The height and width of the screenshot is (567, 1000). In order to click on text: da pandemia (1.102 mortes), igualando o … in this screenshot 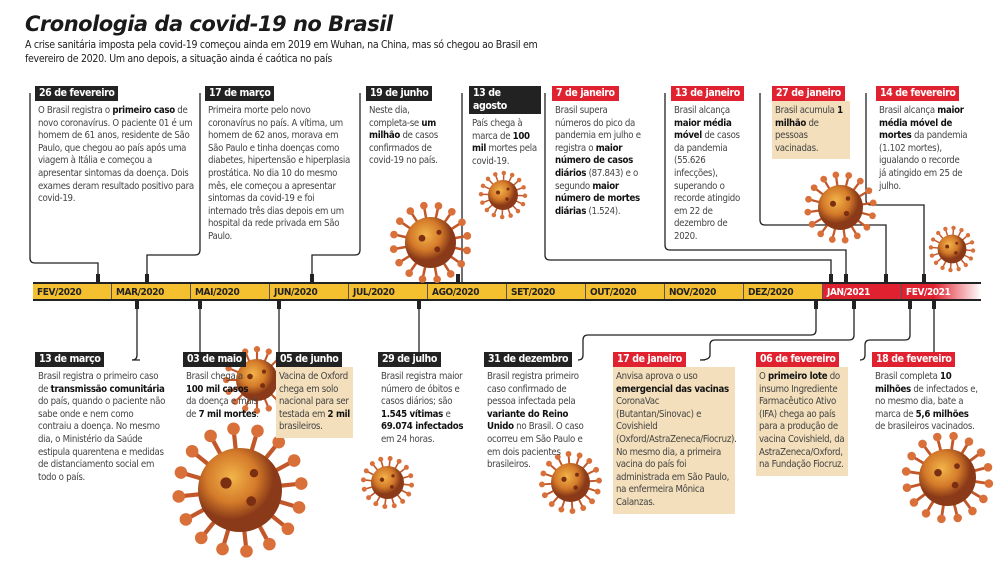, I will do `click(923, 161)`.